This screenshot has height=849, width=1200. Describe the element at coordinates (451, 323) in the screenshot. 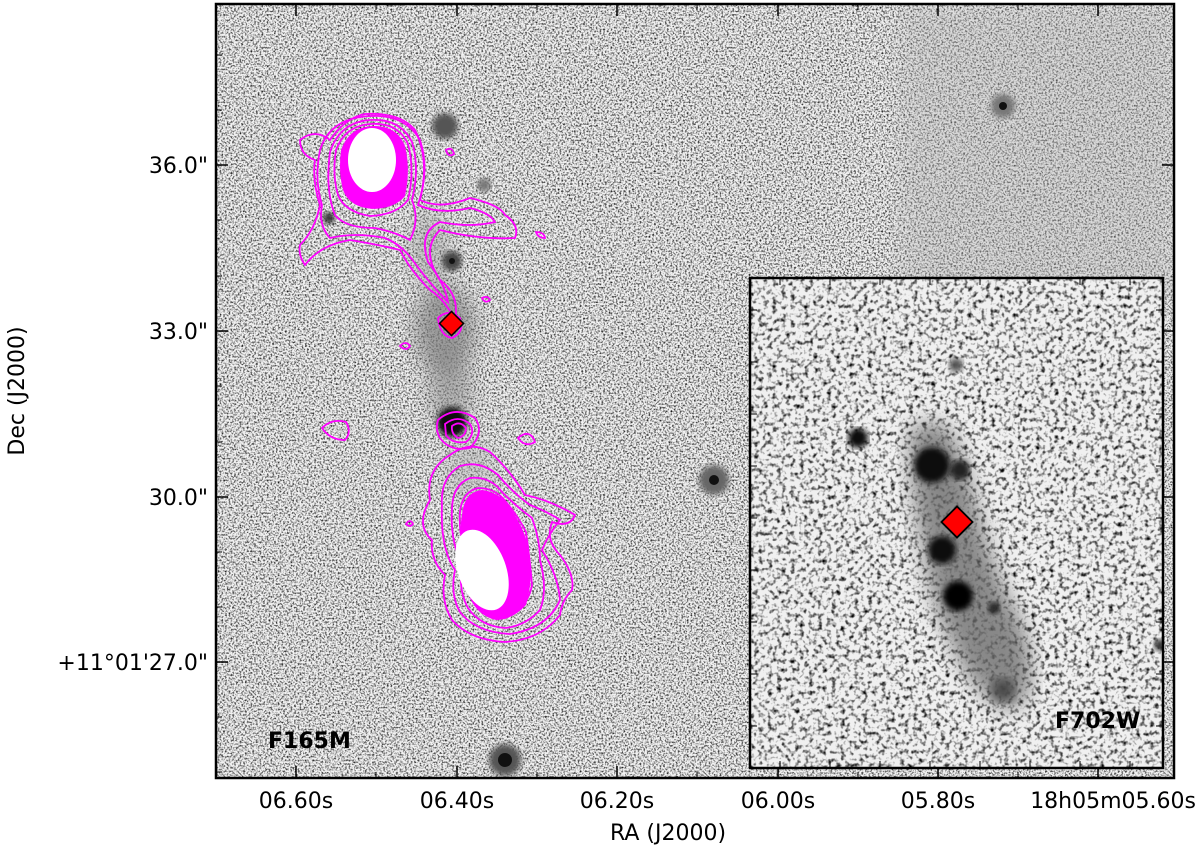

I see `source-position-marker` at that location.